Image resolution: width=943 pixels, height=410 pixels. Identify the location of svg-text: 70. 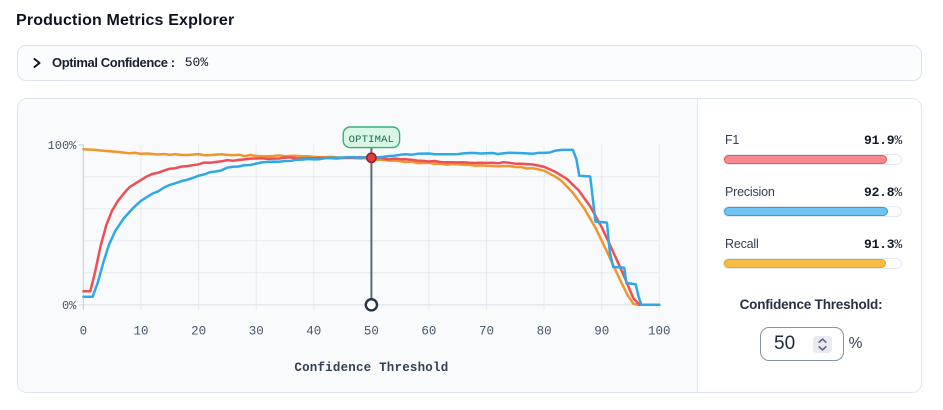
(486, 331).